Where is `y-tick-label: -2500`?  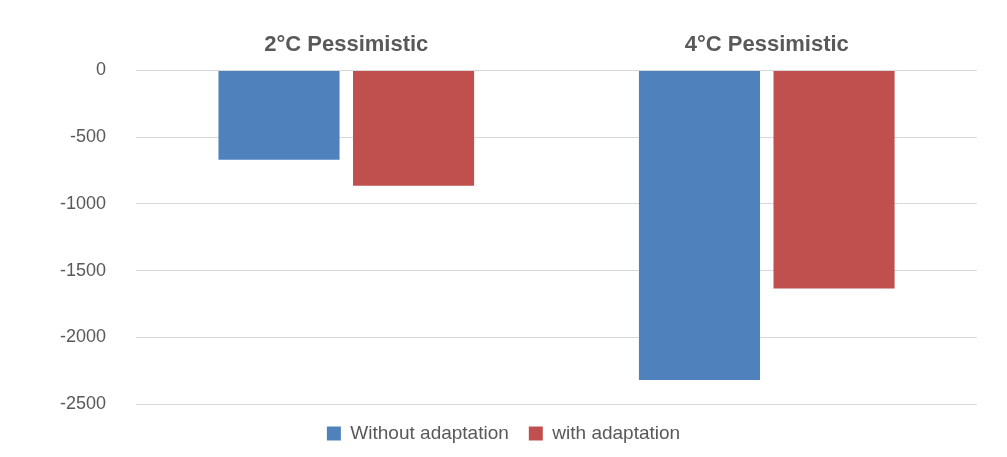 y-tick-label: -2500 is located at coordinates (83, 402).